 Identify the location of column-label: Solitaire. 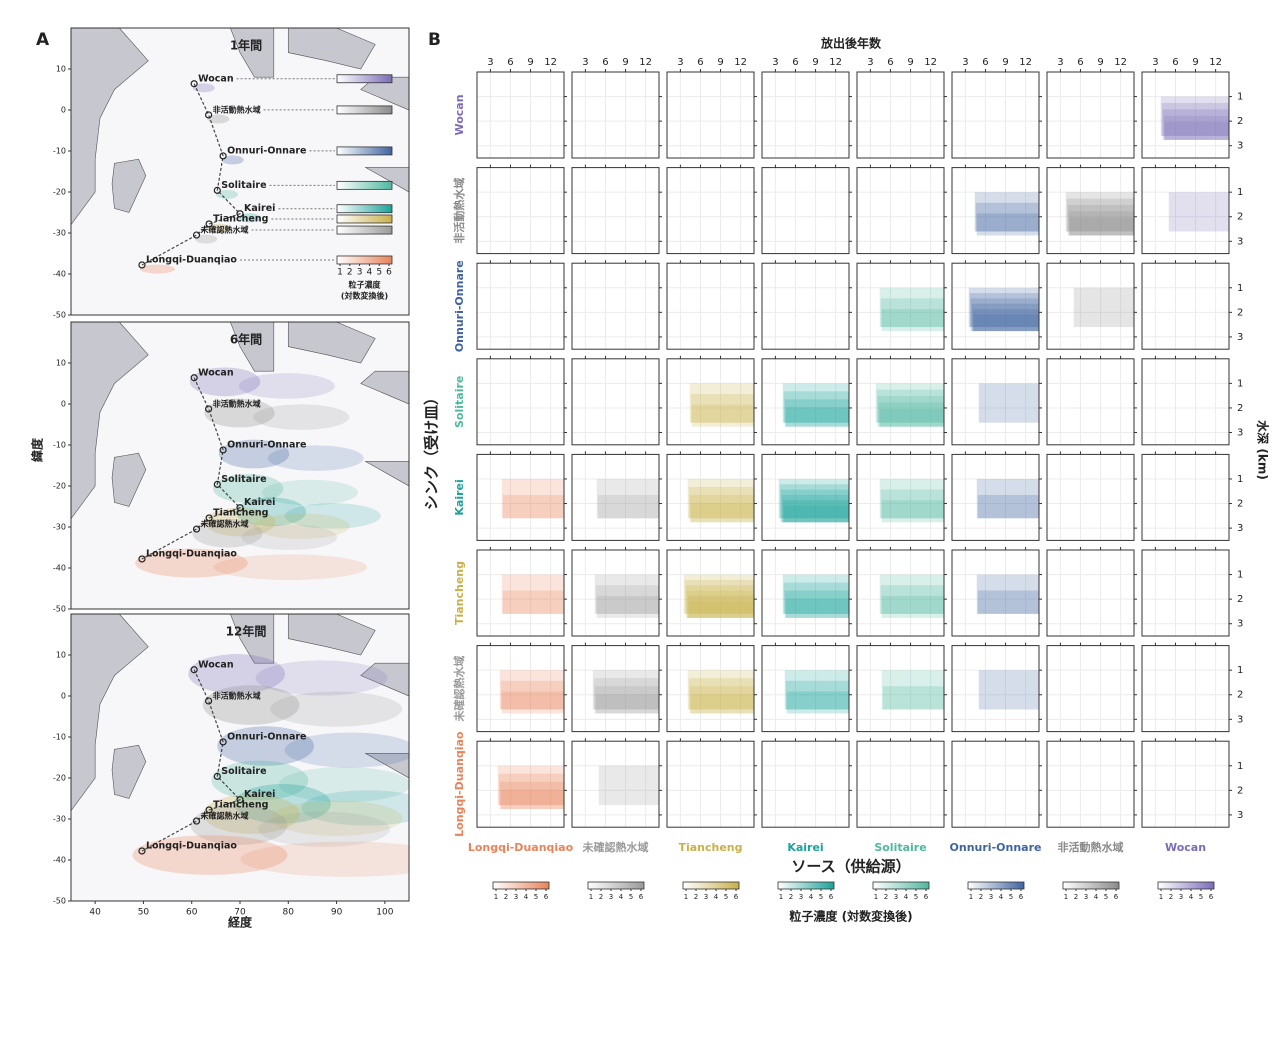
(900, 847).